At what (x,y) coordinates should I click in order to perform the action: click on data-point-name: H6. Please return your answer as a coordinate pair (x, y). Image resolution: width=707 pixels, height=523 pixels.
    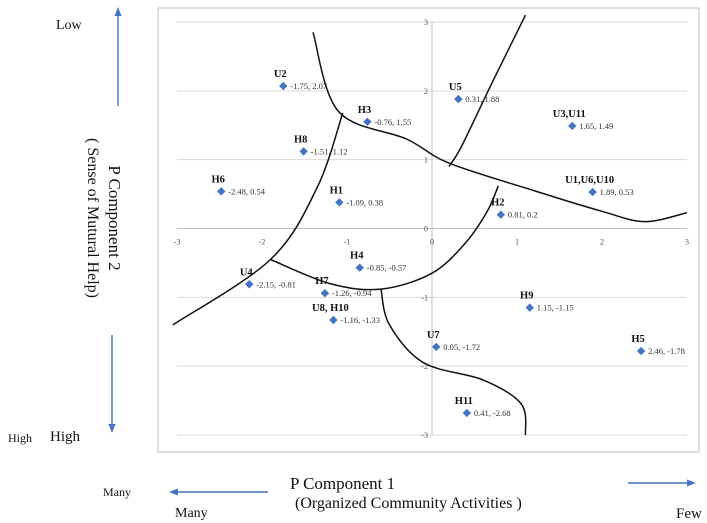
    Looking at the image, I should click on (217, 179).